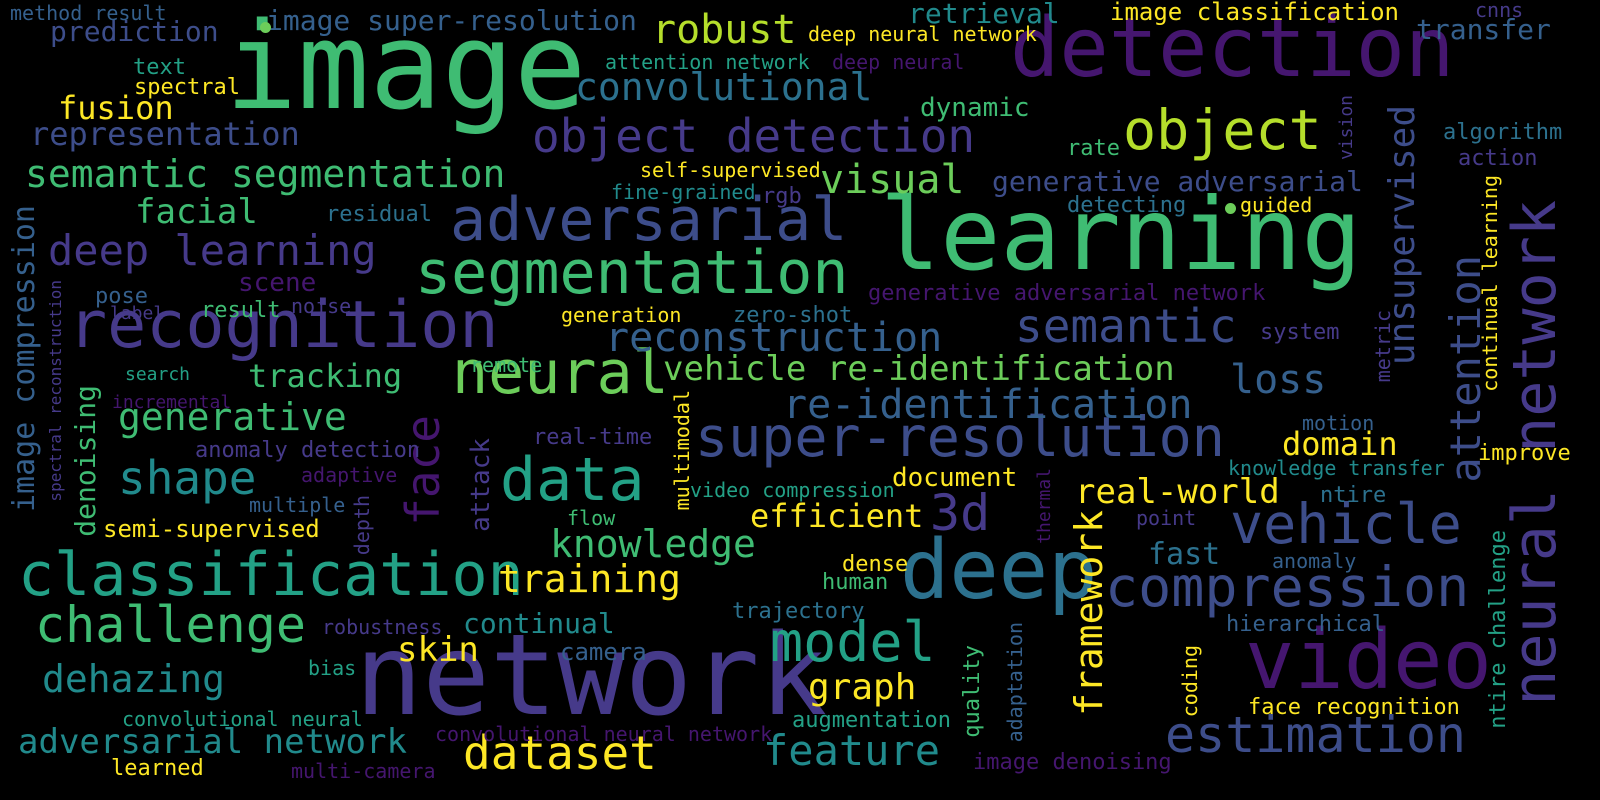 Image resolution: width=1600 pixels, height=800 pixels. What do you see at coordinates (332, 668) in the screenshot?
I see `word-bias: bias` at bounding box center [332, 668].